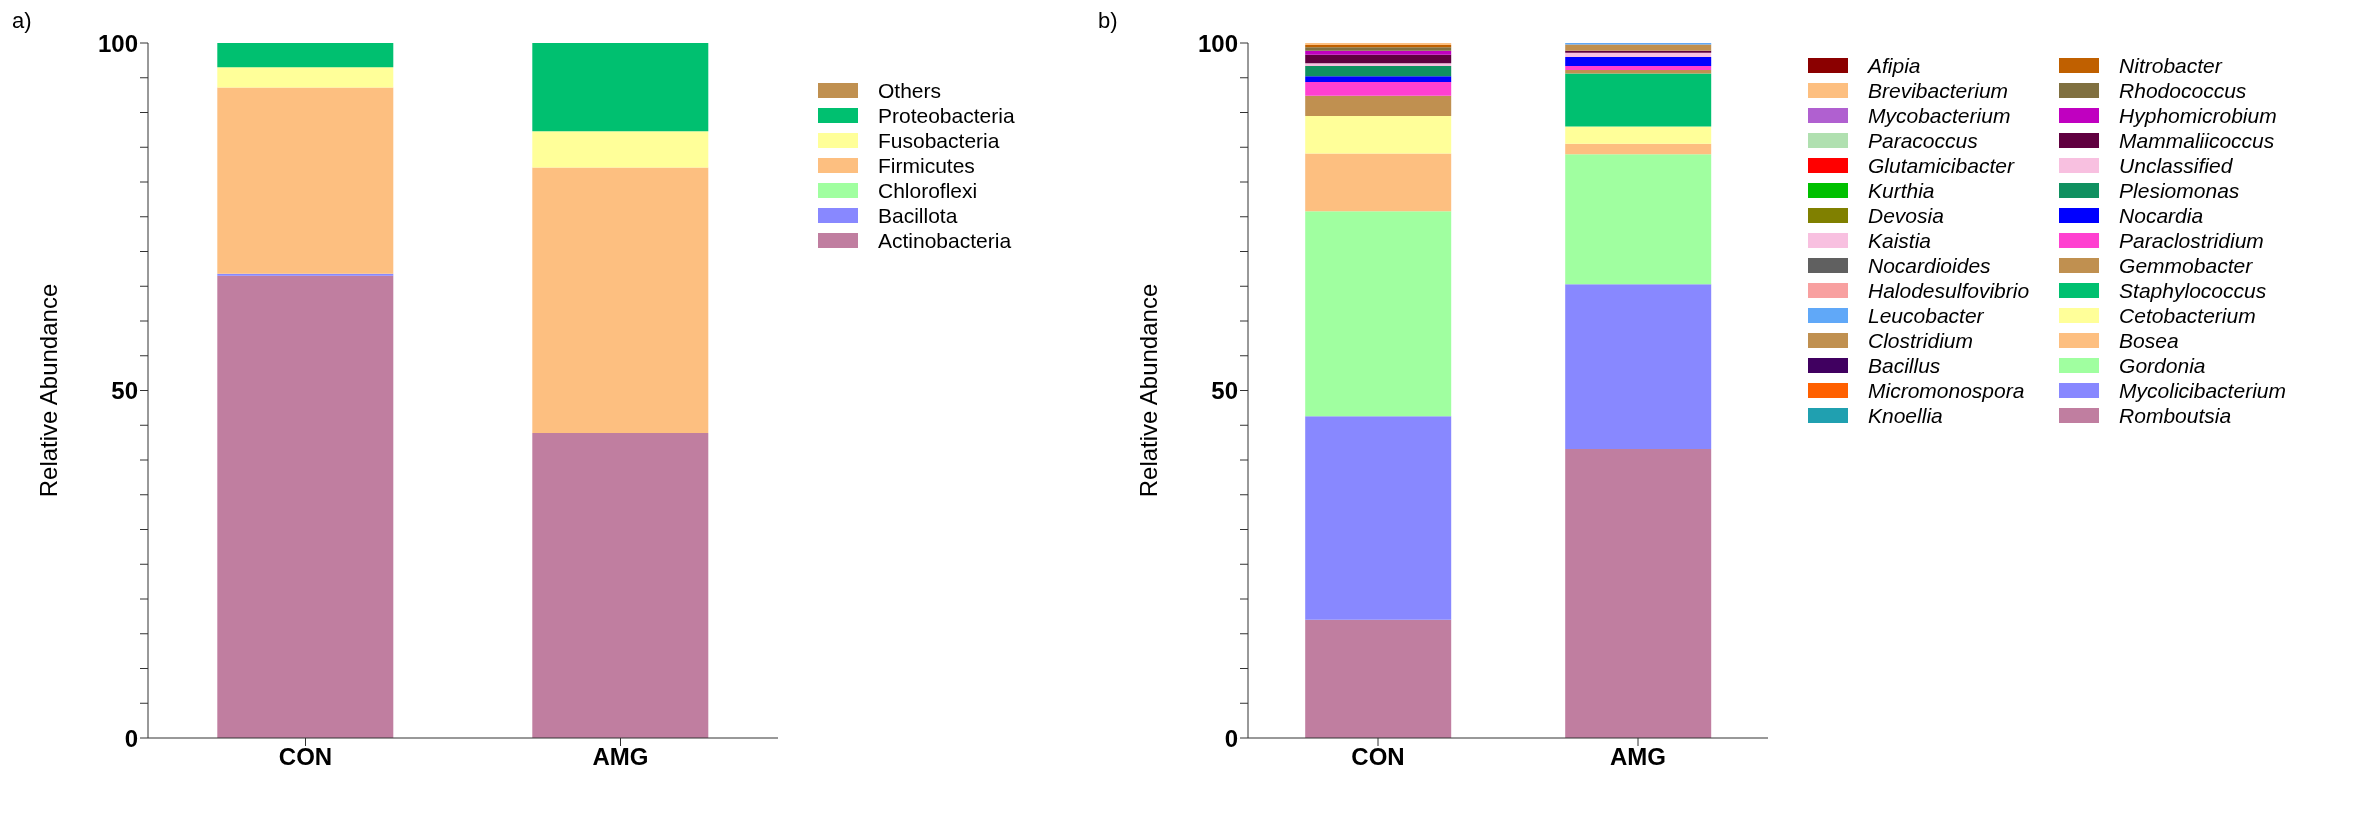  Describe the element at coordinates (2183, 90) in the screenshot. I see `legend-label: Rhodococcus` at that location.